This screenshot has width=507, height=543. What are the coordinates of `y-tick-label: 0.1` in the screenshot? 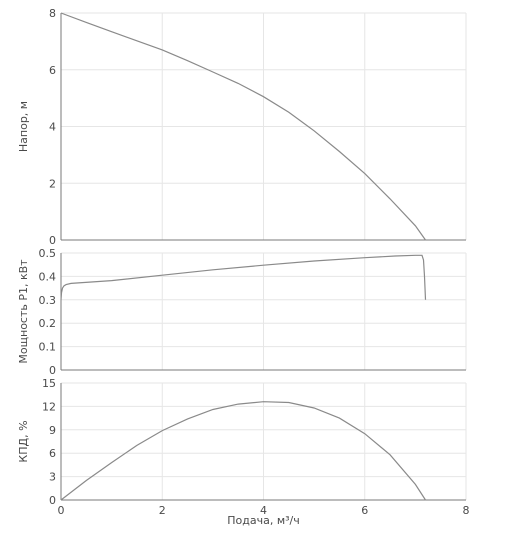 It's located at (48, 347).